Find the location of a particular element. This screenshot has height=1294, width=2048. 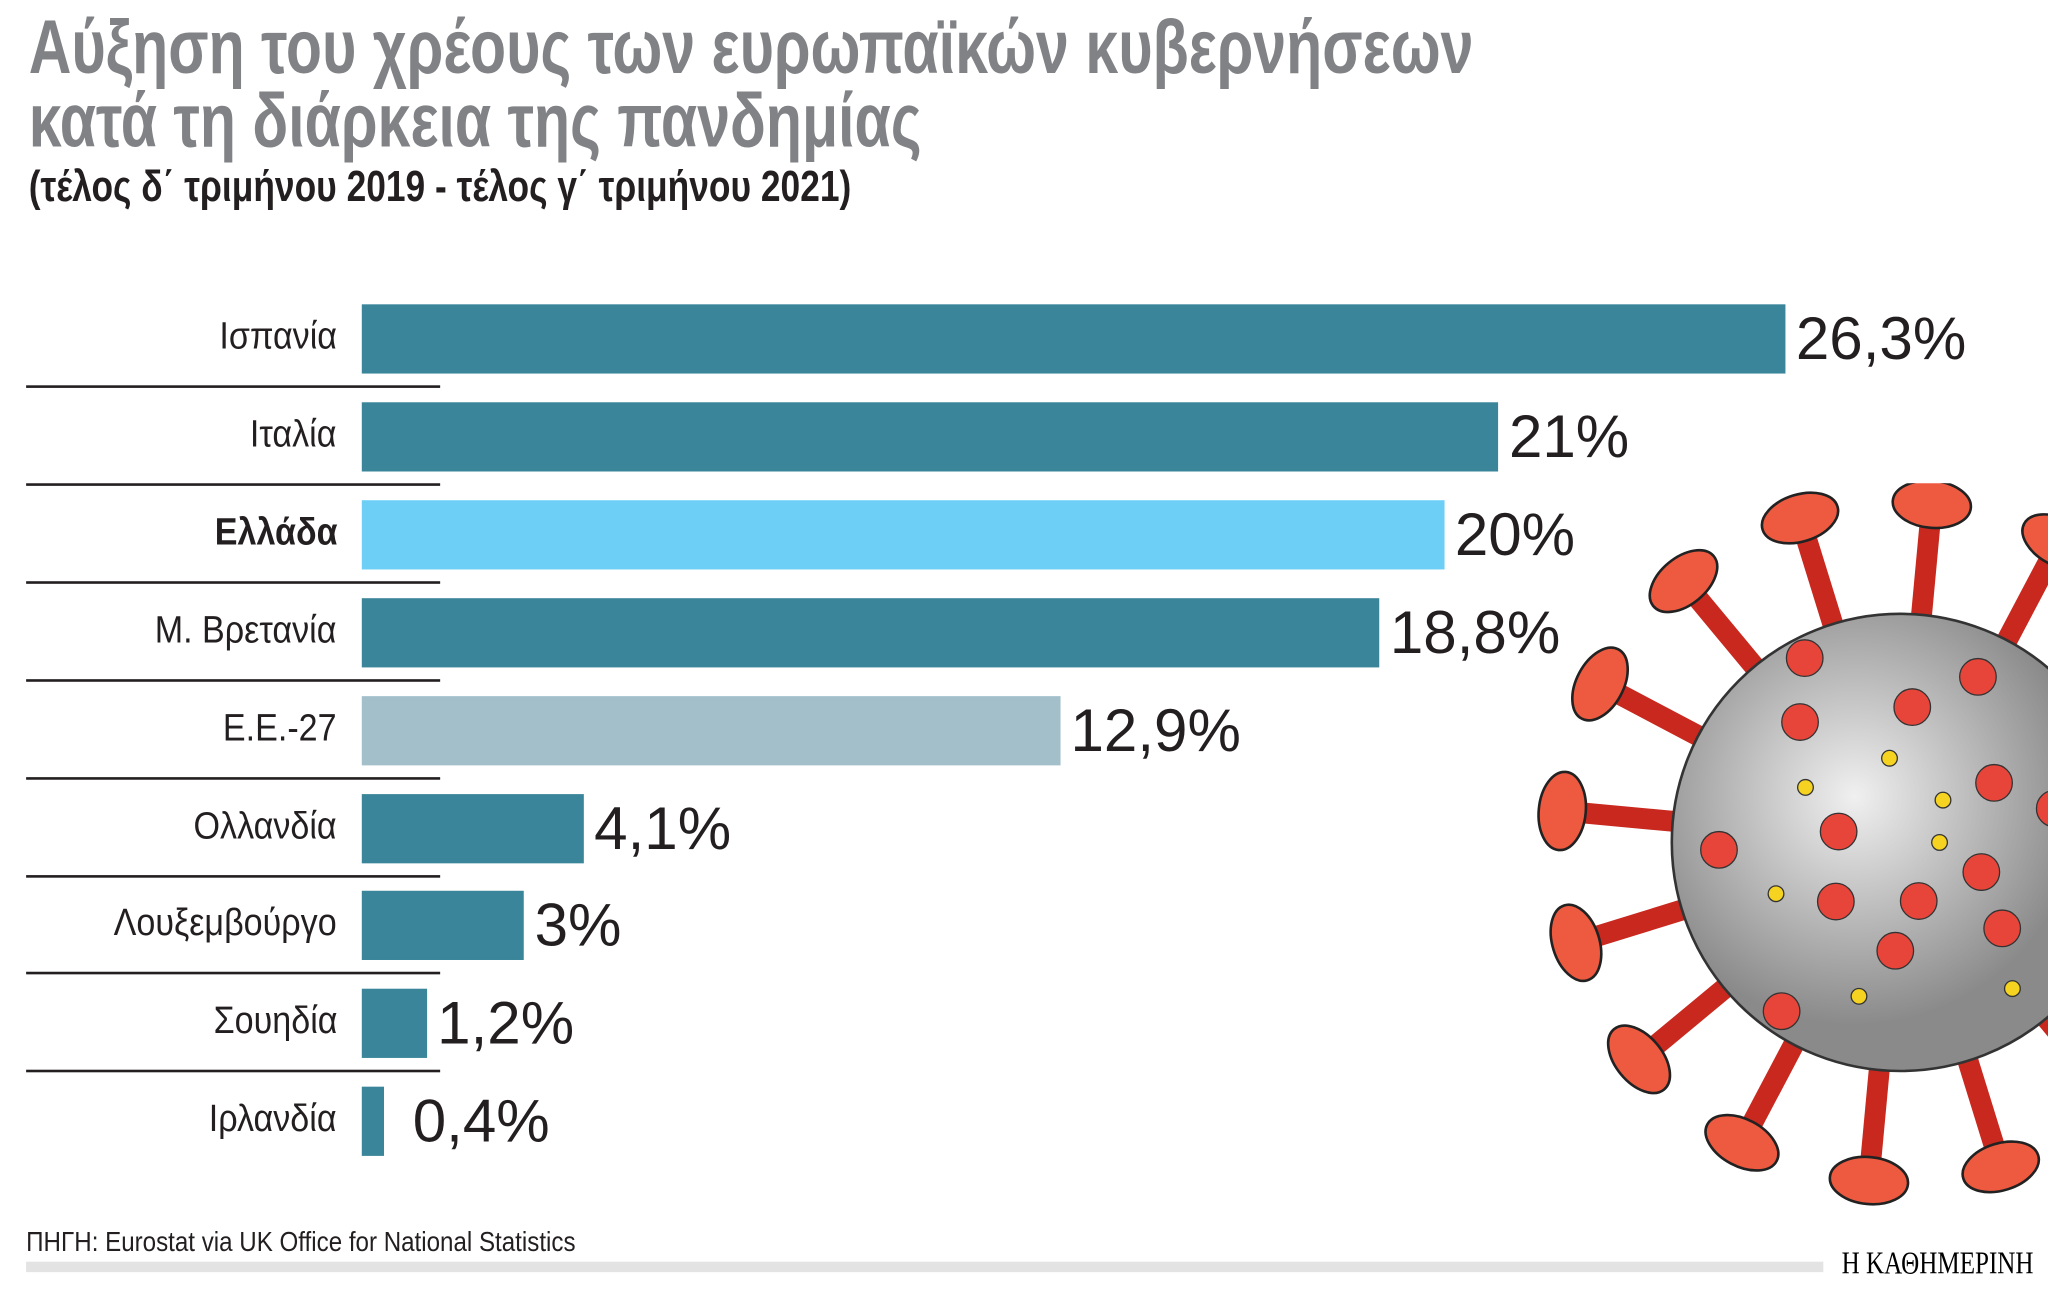

value-label: 0,4% is located at coordinates (481, 1120).